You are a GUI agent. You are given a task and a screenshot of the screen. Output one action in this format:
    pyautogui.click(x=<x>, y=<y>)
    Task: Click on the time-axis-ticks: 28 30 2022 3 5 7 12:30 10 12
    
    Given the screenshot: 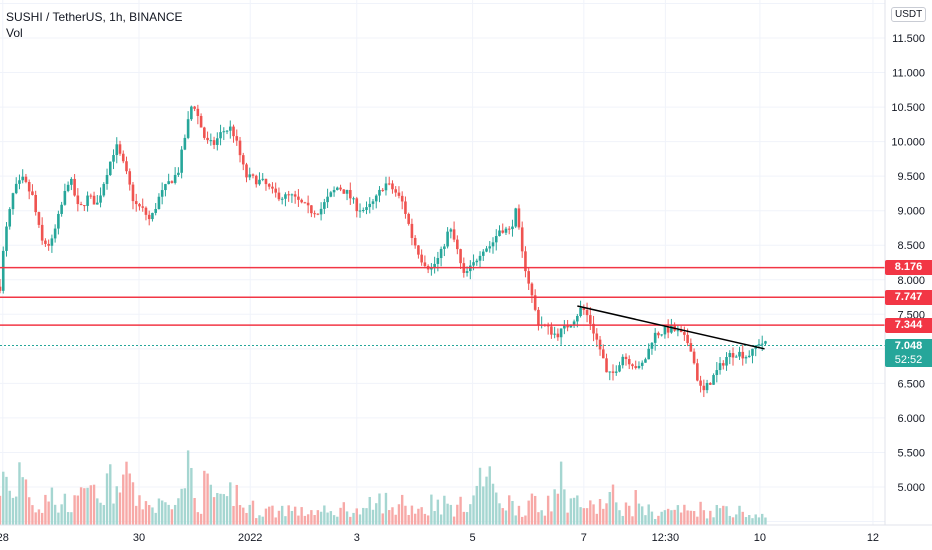 What is the action you would take?
    pyautogui.click(x=439, y=538)
    